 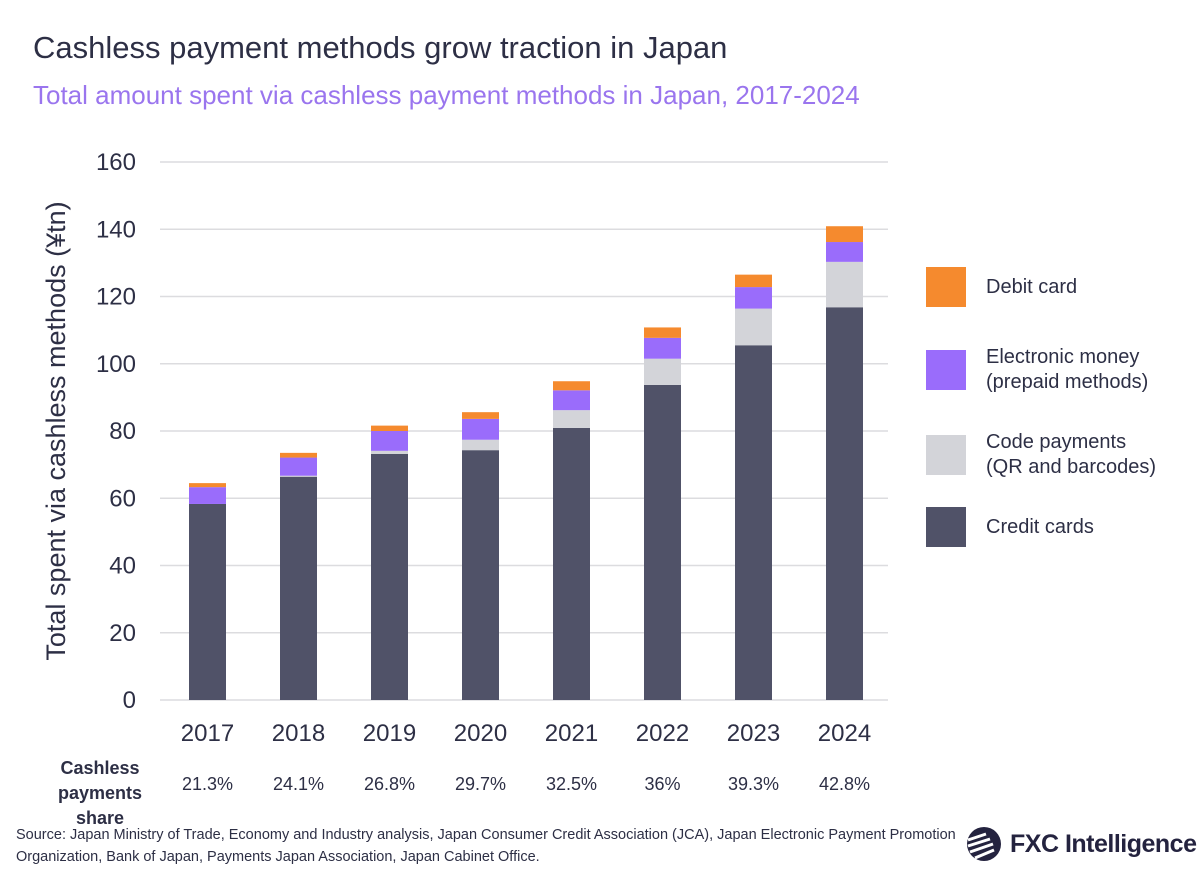 I want to click on share-value: 21.3%, so click(x=207, y=784).